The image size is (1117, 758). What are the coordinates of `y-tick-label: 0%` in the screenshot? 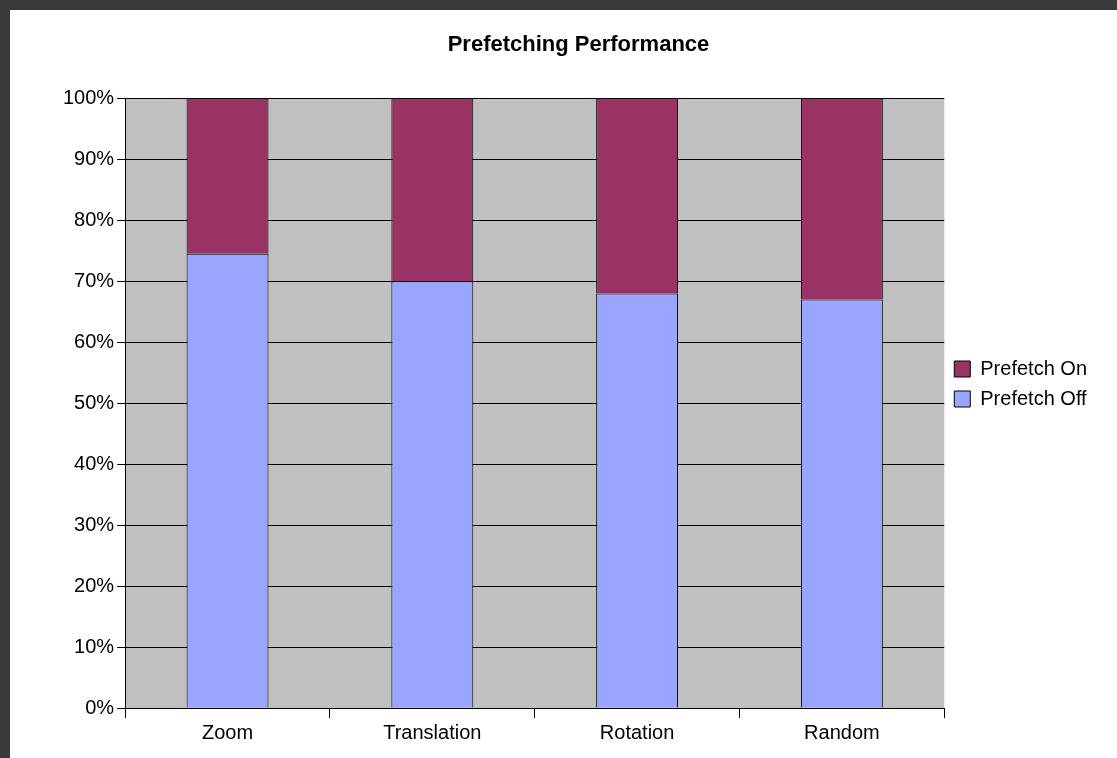 It's located at (100, 706).